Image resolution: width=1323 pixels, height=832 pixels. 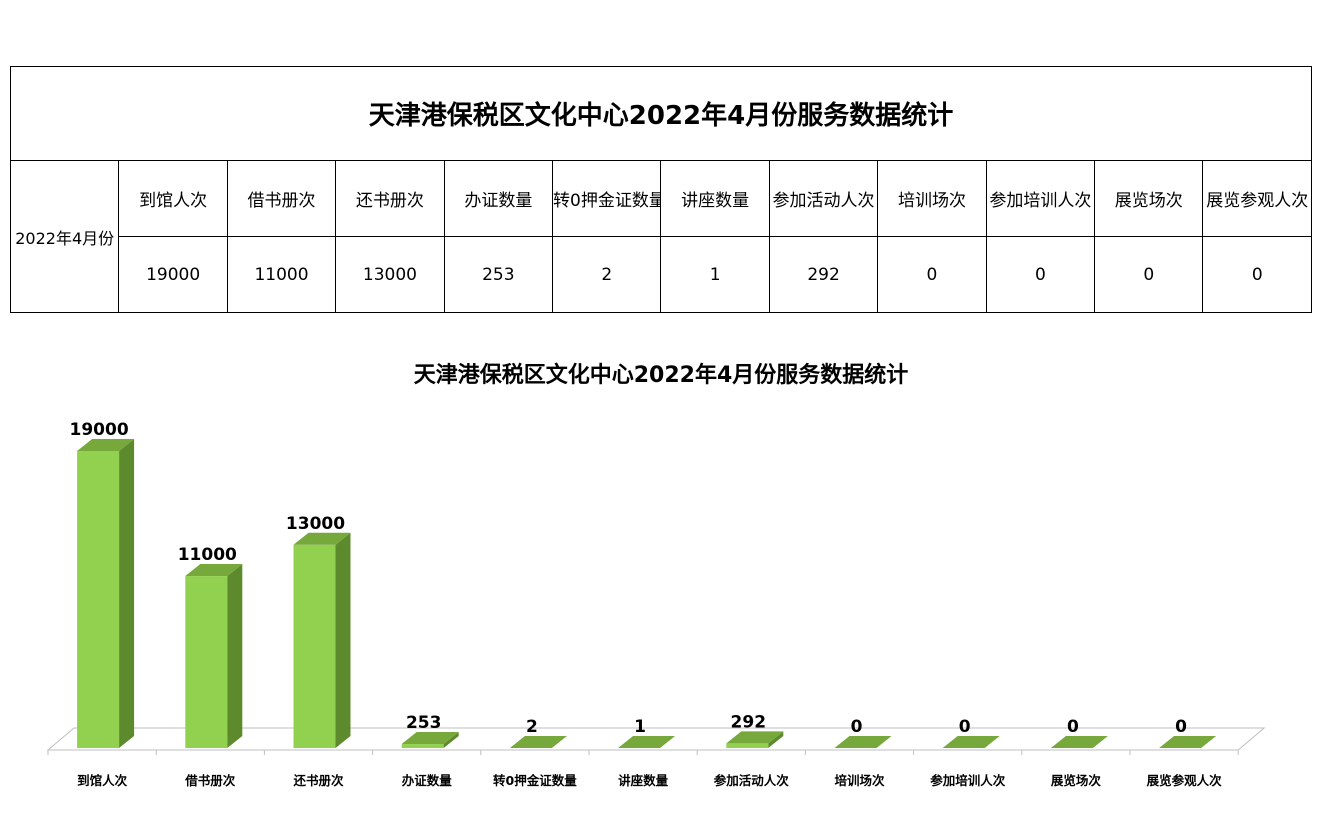 What do you see at coordinates (1185, 780) in the screenshot?
I see `x-axis-label: 展览参观人次` at bounding box center [1185, 780].